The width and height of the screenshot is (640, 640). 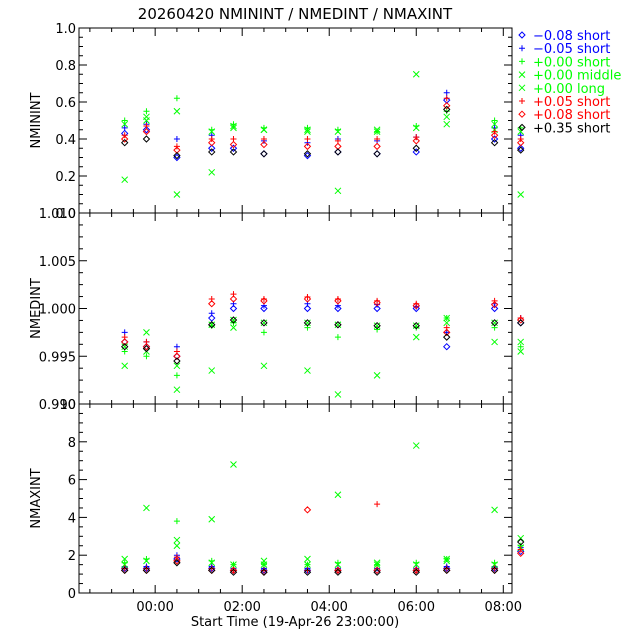 I want to click on chart-title: 20260420 NMININT / NMEDINT / NMAXINT, so click(x=295, y=14).